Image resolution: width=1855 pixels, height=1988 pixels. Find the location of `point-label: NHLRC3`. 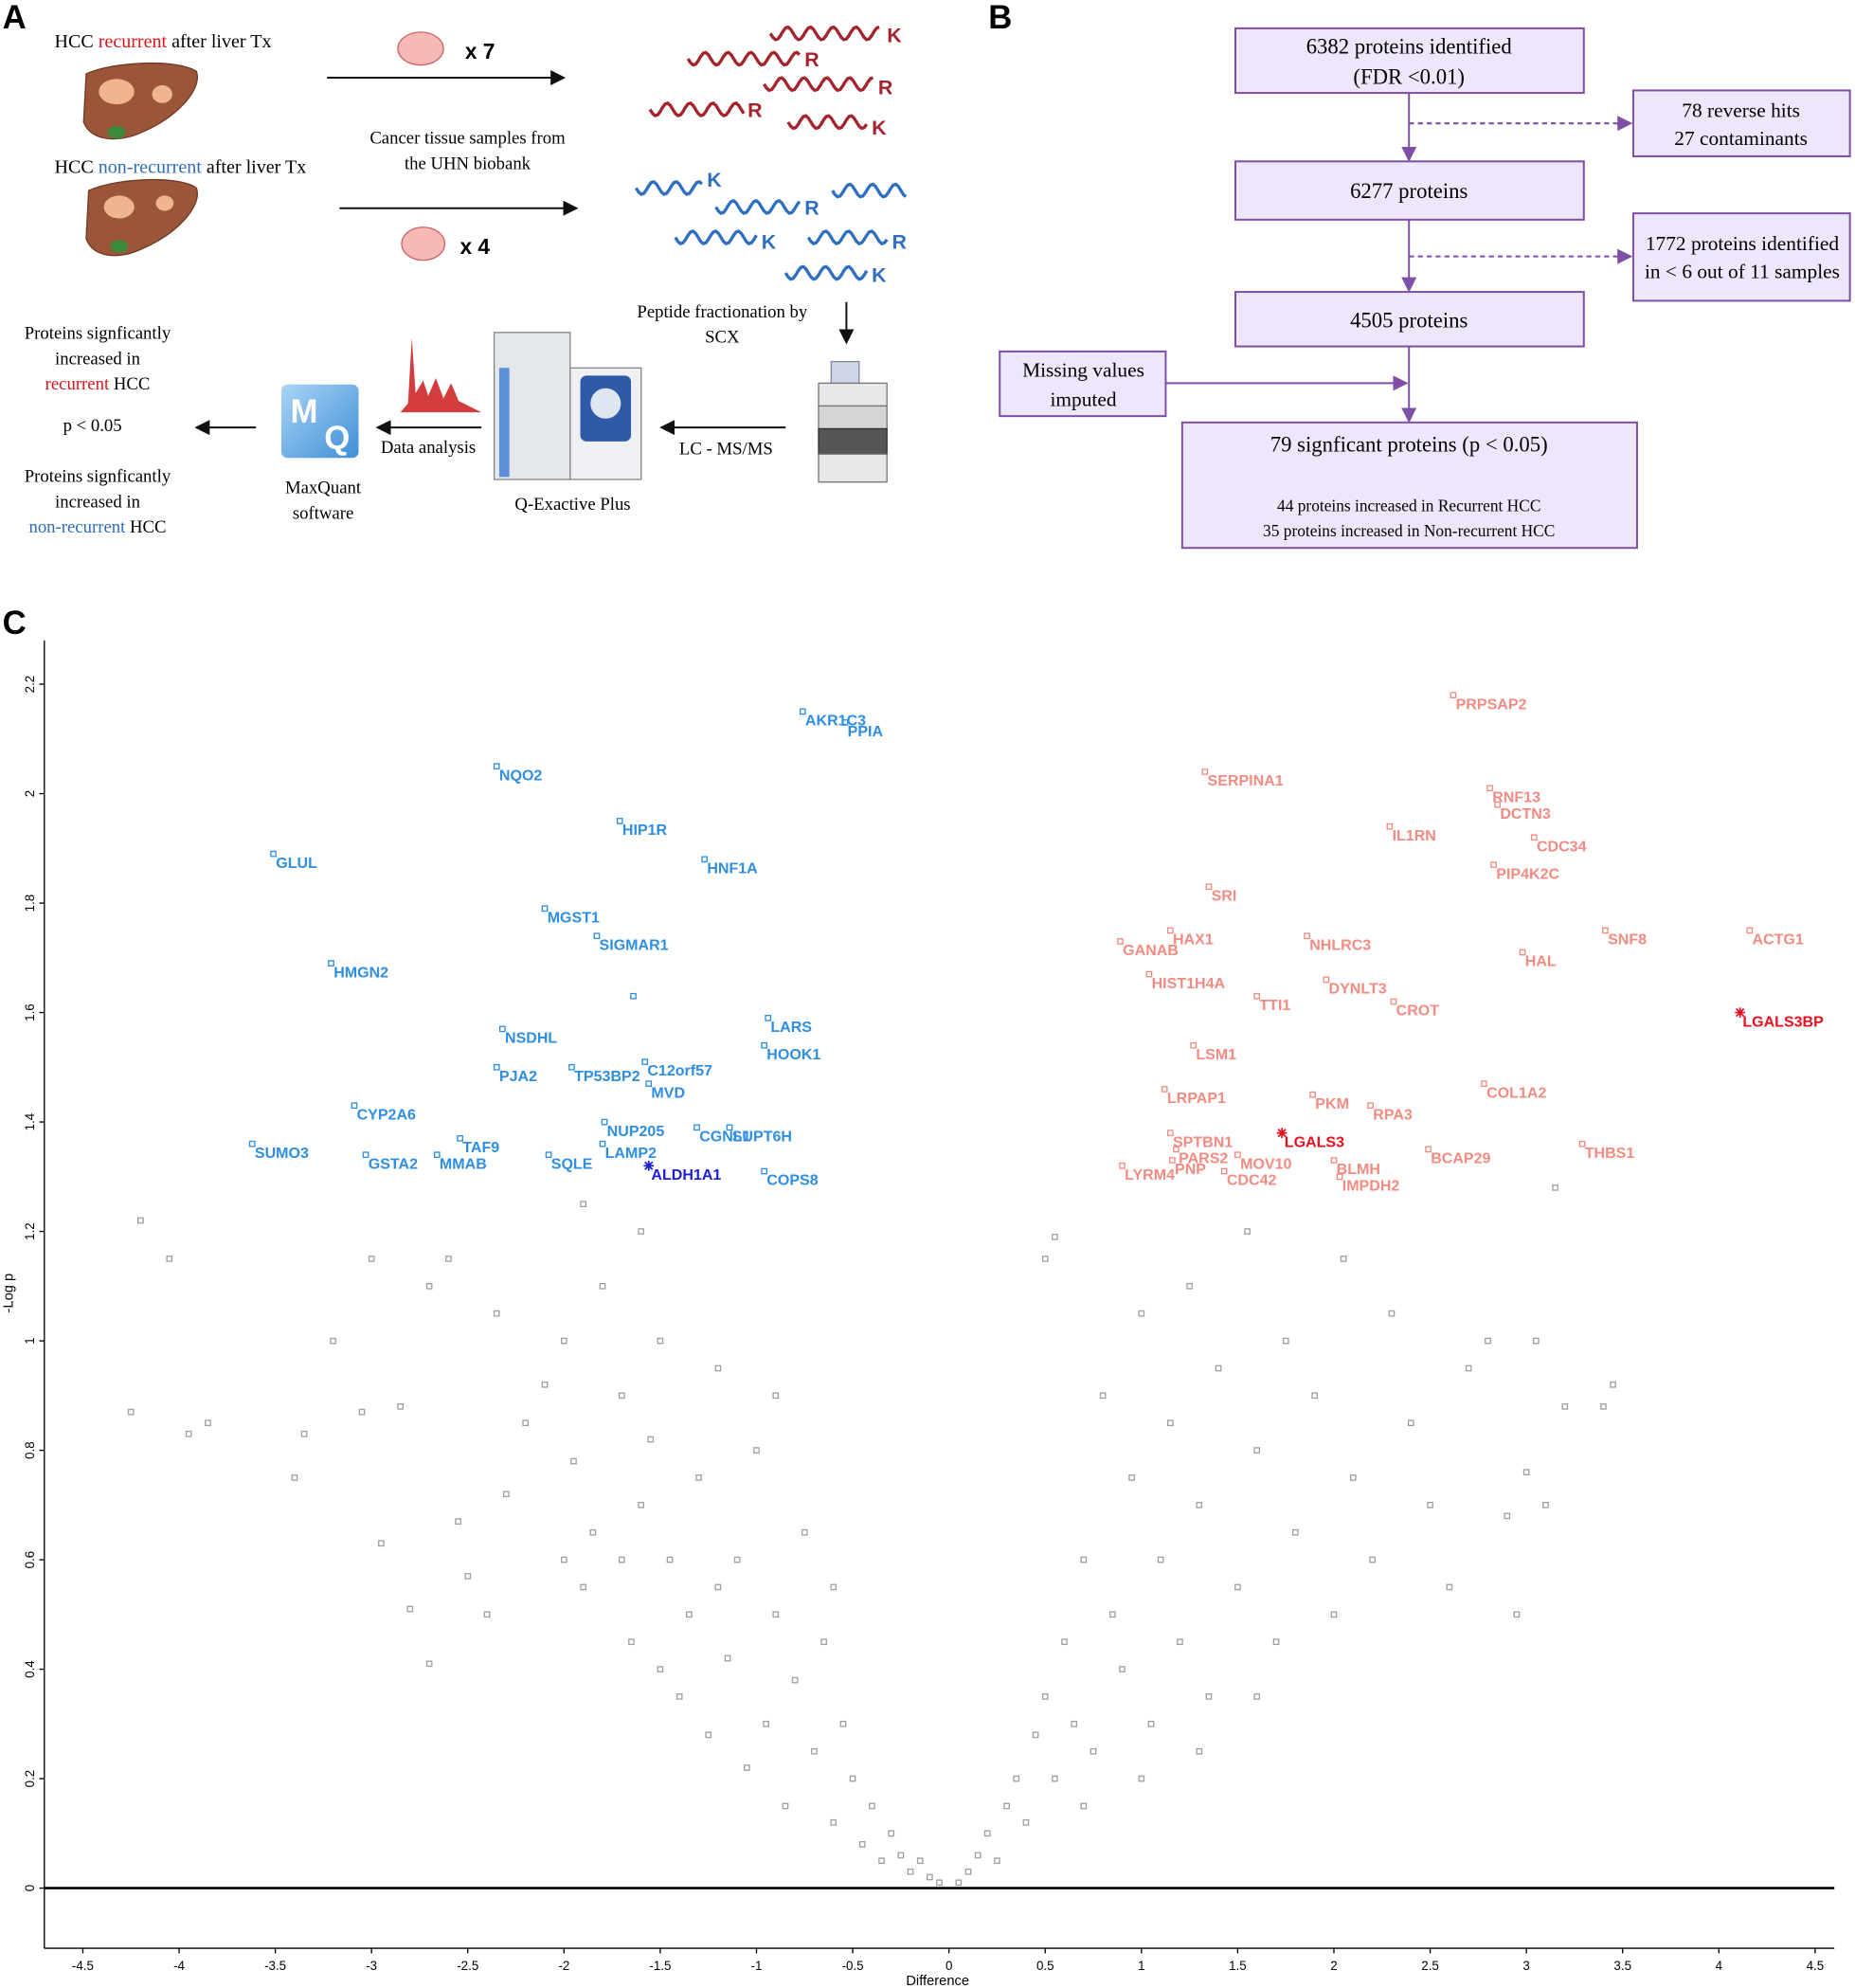

point-label: NHLRC3 is located at coordinates (1340, 945).